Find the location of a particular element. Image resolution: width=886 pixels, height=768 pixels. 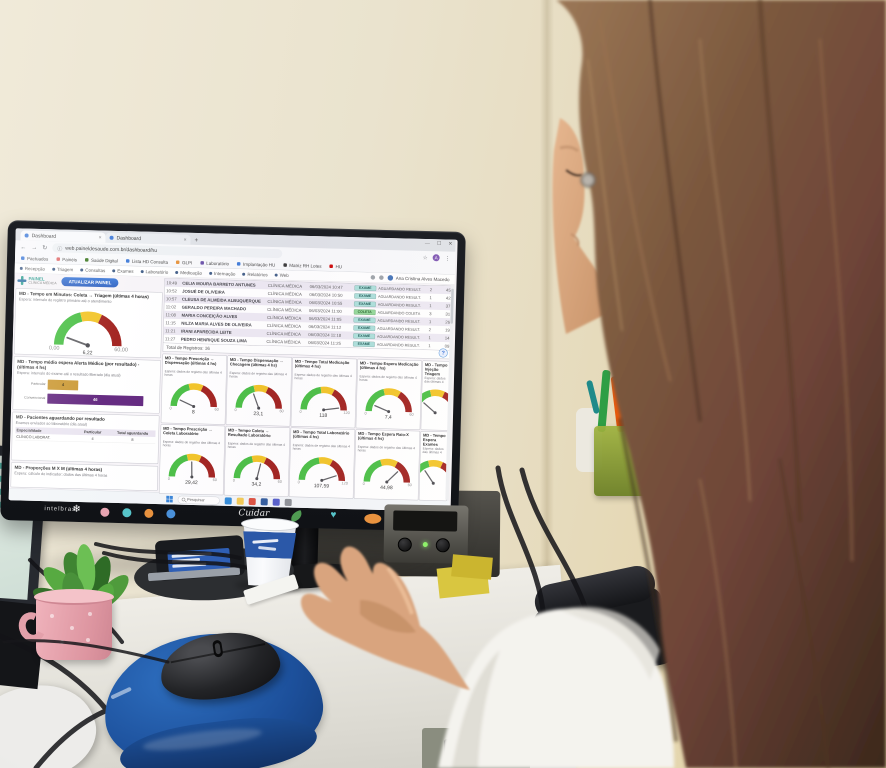

back-icon: ← is located at coordinates (23, 247).